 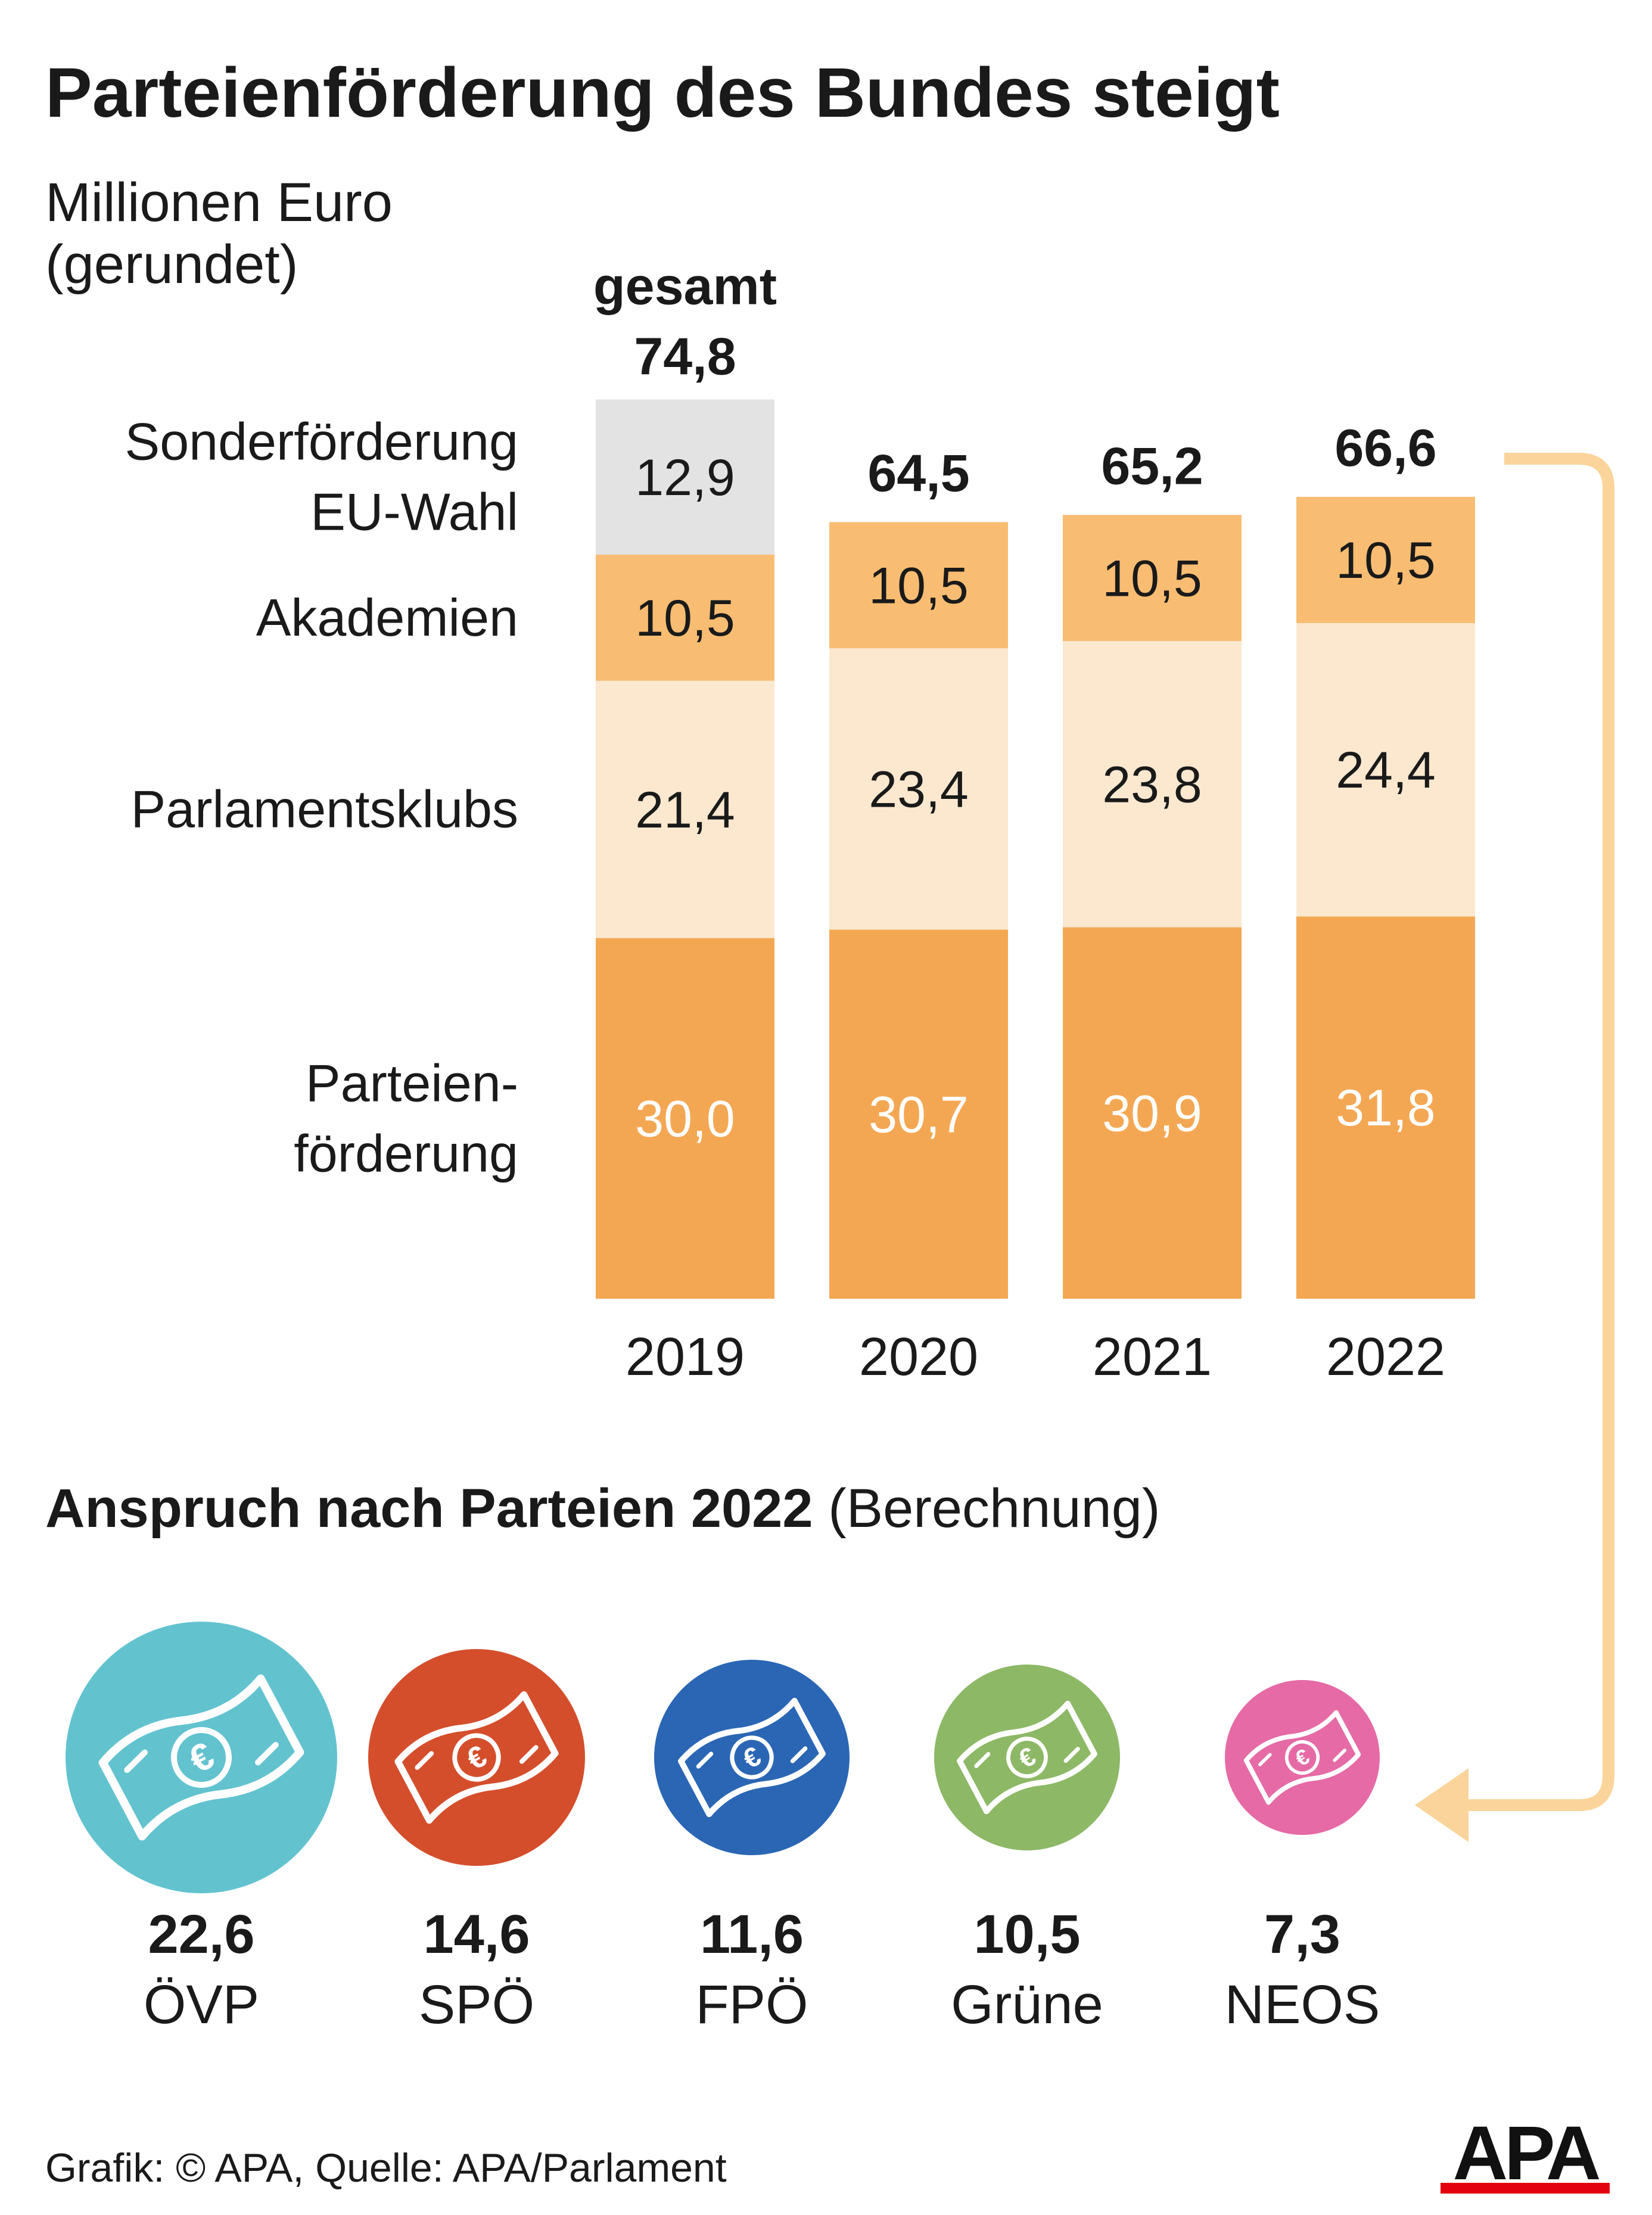 I want to click on data-label-2021-2: 10,5, so click(x=1152, y=578).